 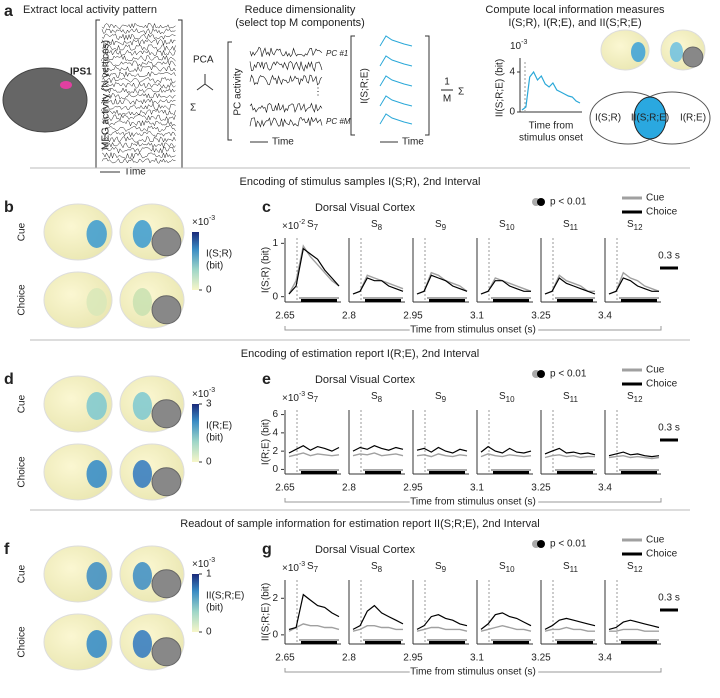 I want to click on sig-label: p < 0.01, so click(x=568, y=544).